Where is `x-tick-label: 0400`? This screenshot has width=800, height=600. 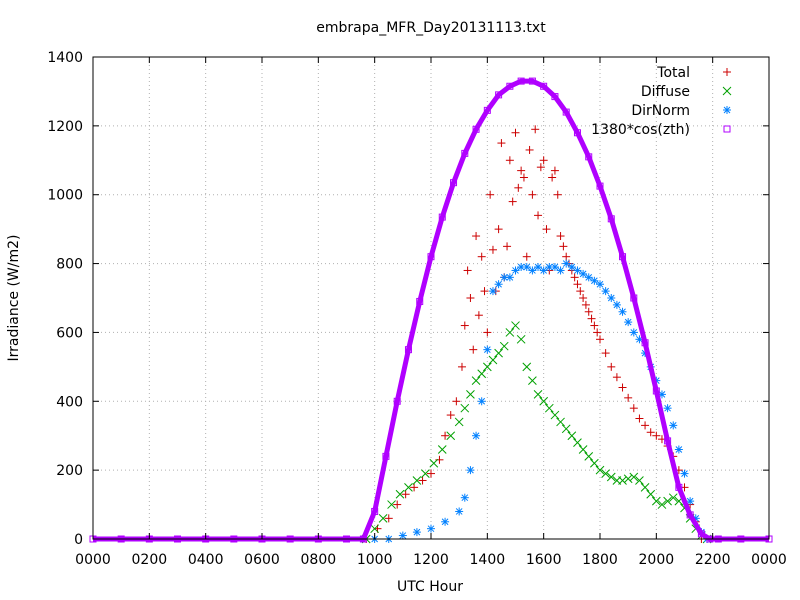 x-tick-label: 0400 is located at coordinates (206, 560).